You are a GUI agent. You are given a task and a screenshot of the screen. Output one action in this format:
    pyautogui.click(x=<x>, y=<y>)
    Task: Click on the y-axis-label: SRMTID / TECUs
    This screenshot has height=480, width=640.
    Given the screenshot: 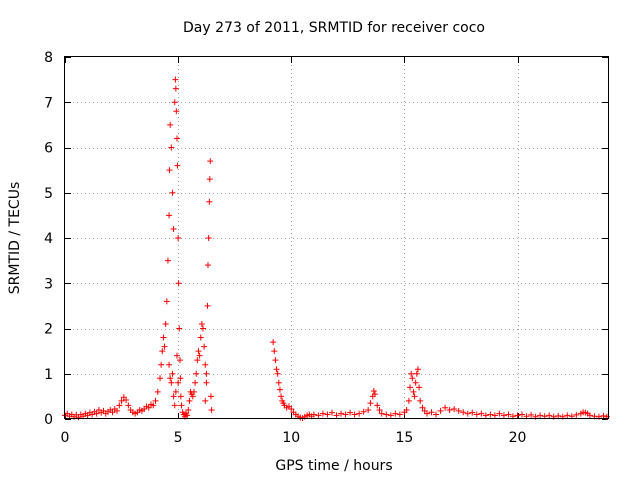 What is the action you would take?
    pyautogui.click(x=15, y=238)
    